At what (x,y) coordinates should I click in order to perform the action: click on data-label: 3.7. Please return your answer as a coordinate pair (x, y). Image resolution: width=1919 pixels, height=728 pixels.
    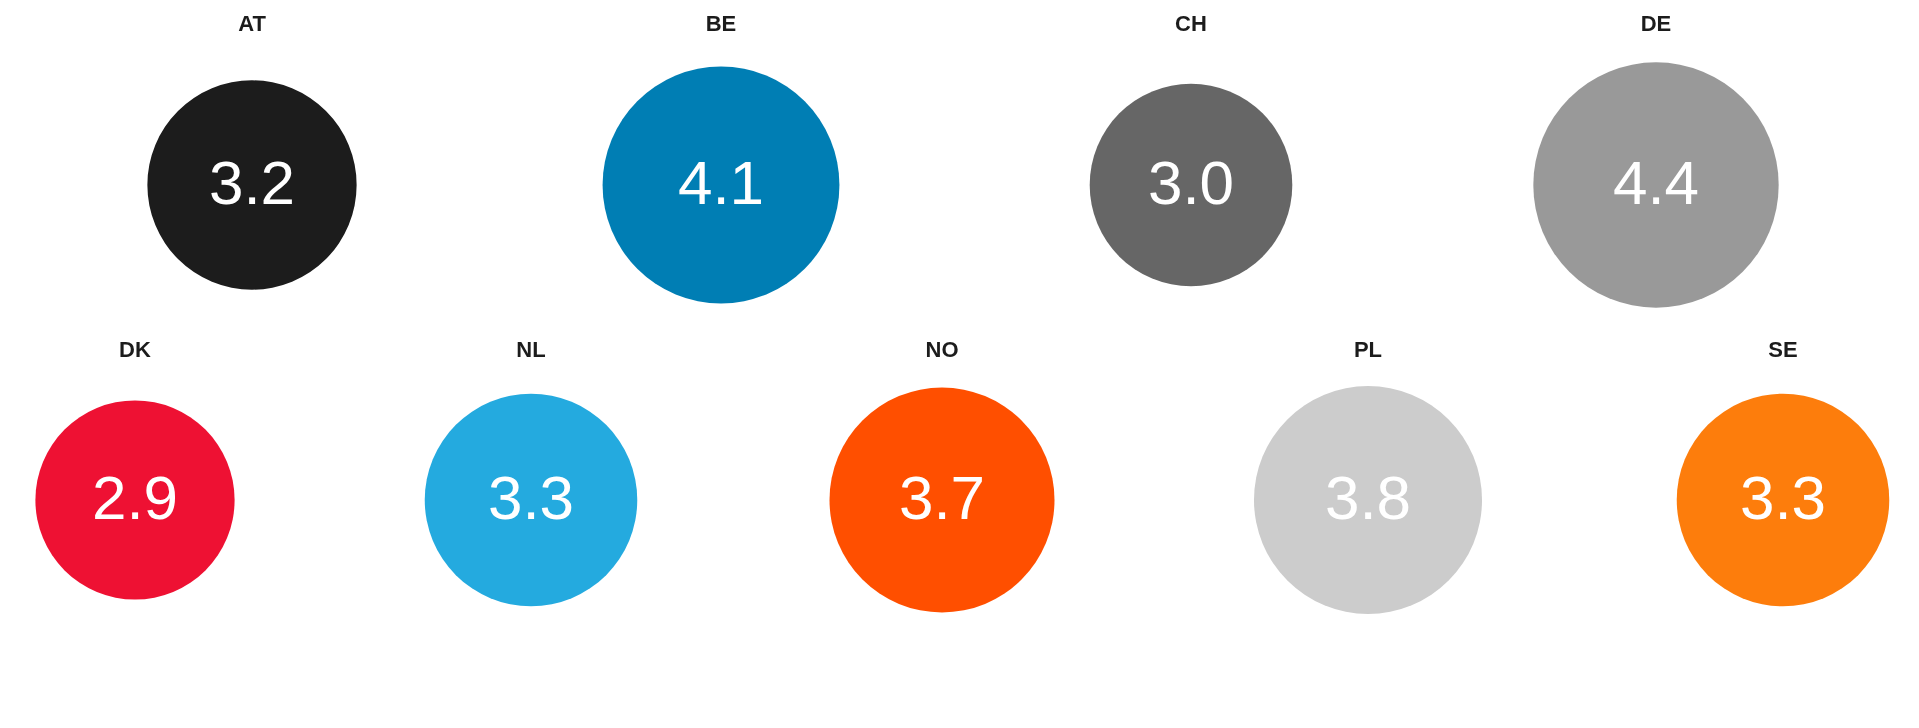
    Looking at the image, I should click on (942, 497).